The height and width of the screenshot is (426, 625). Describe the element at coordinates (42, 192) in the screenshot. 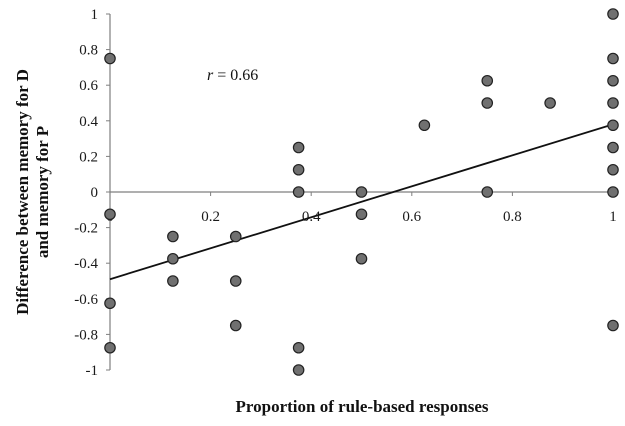

I see `y-axis-title-line-2: and memory for P` at that location.